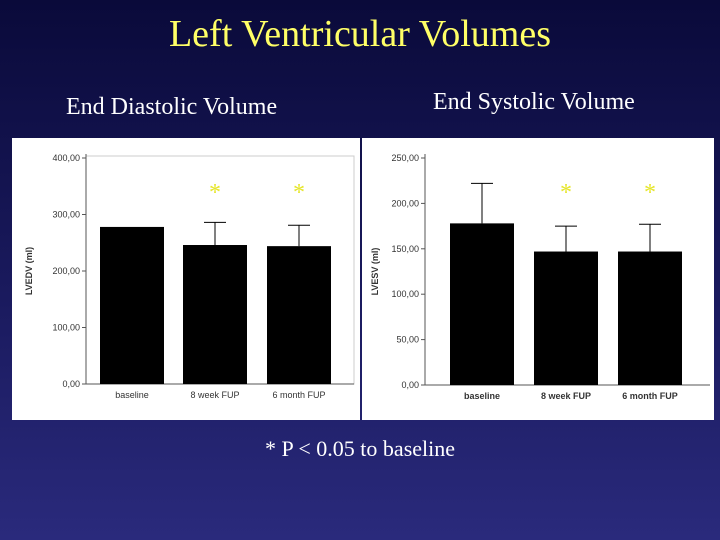 This screenshot has width=720, height=540. What do you see at coordinates (298, 395) in the screenshot?
I see `edv-xtick-label: 6 month FUP` at bounding box center [298, 395].